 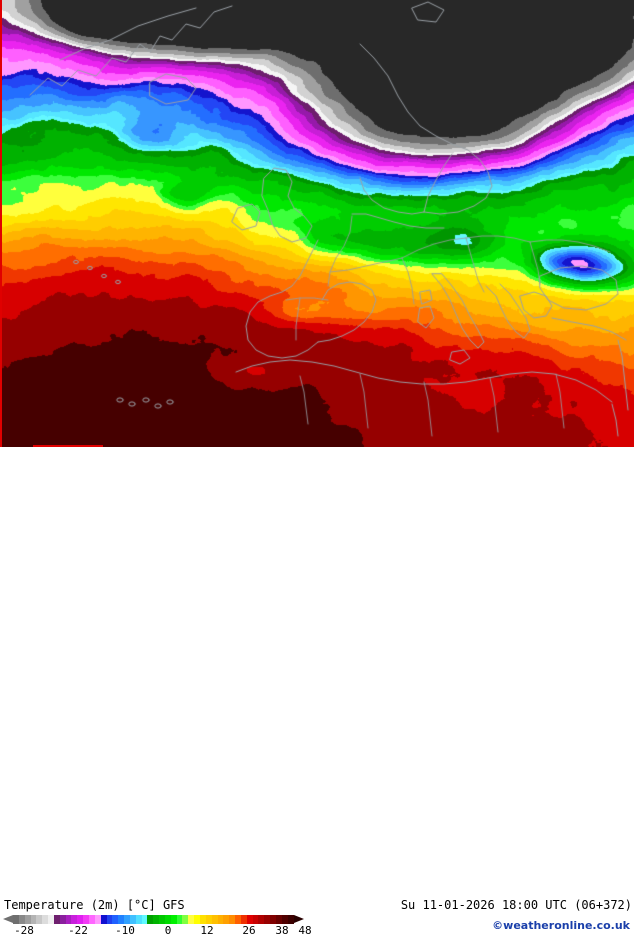 What do you see at coordinates (282, 930) in the screenshot?
I see `colorbar-tick-label: 38` at bounding box center [282, 930].